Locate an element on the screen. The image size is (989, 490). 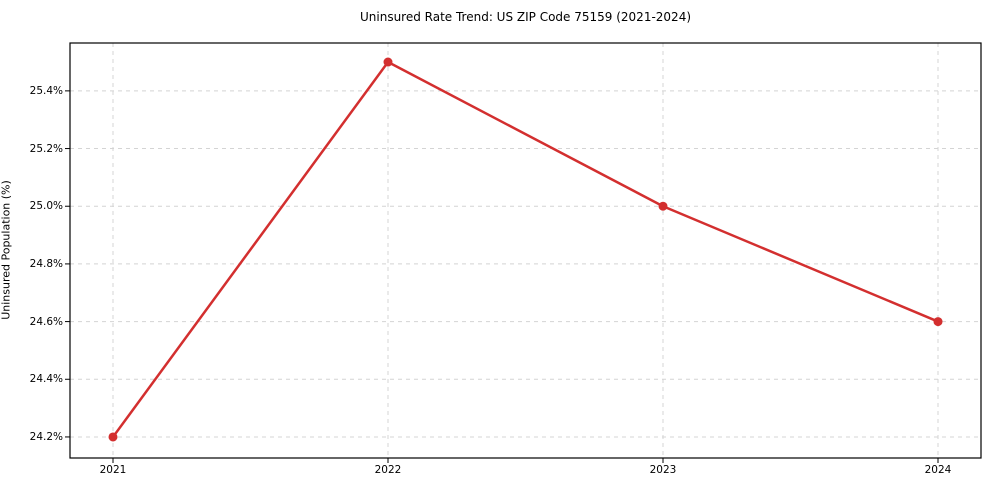
x-tick-label: 2024 is located at coordinates (938, 470).